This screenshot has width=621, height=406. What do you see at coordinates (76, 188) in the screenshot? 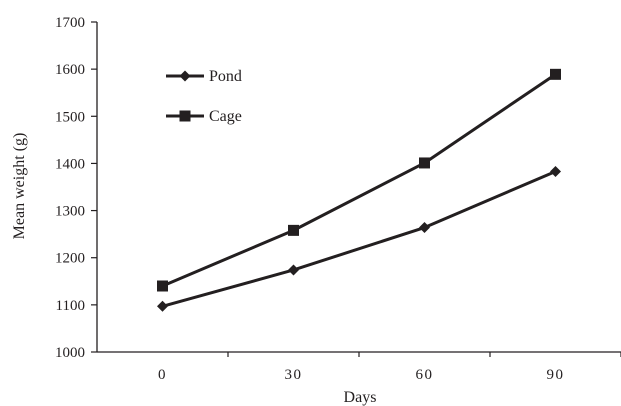
I see `y-axis-ticks: 1000 1100 1200 1300 1400 1500 1600 1700` at bounding box center [76, 188].